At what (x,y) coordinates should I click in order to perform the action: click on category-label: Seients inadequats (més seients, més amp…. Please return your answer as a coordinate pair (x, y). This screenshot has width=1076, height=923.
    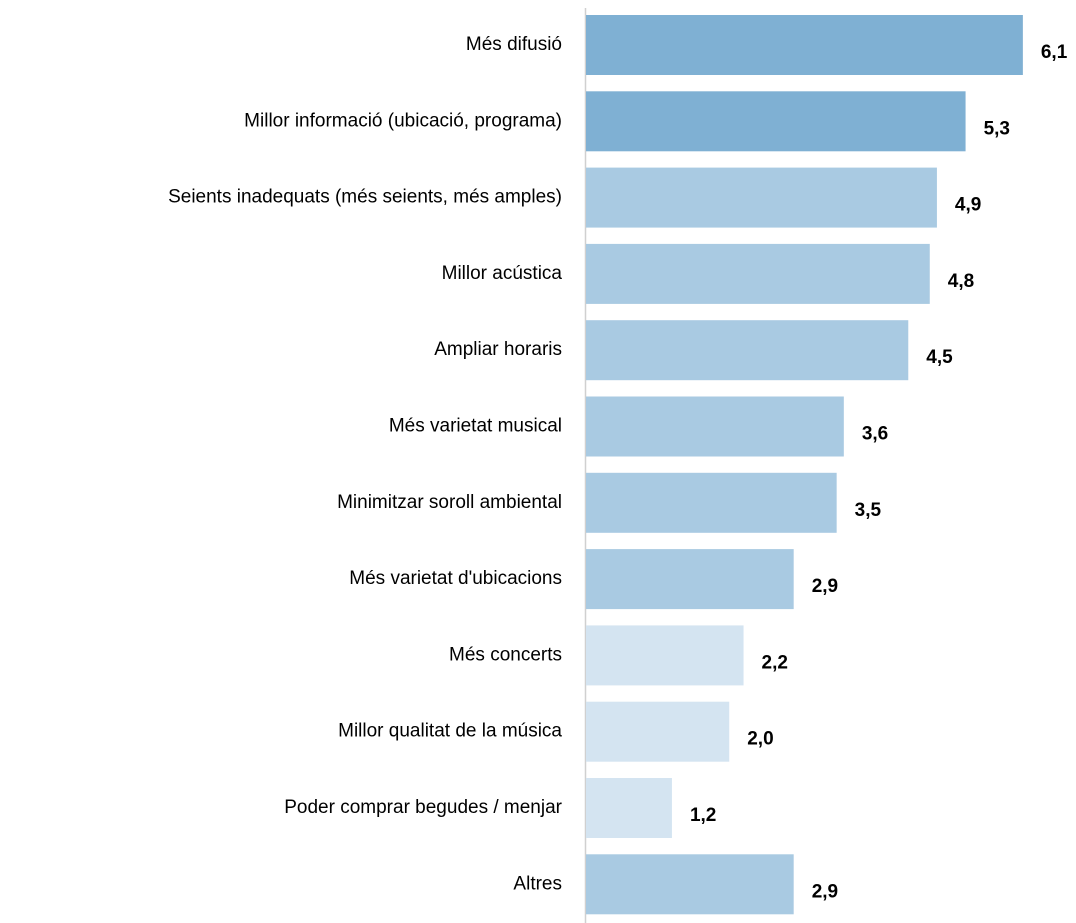
    Looking at the image, I should click on (365, 197).